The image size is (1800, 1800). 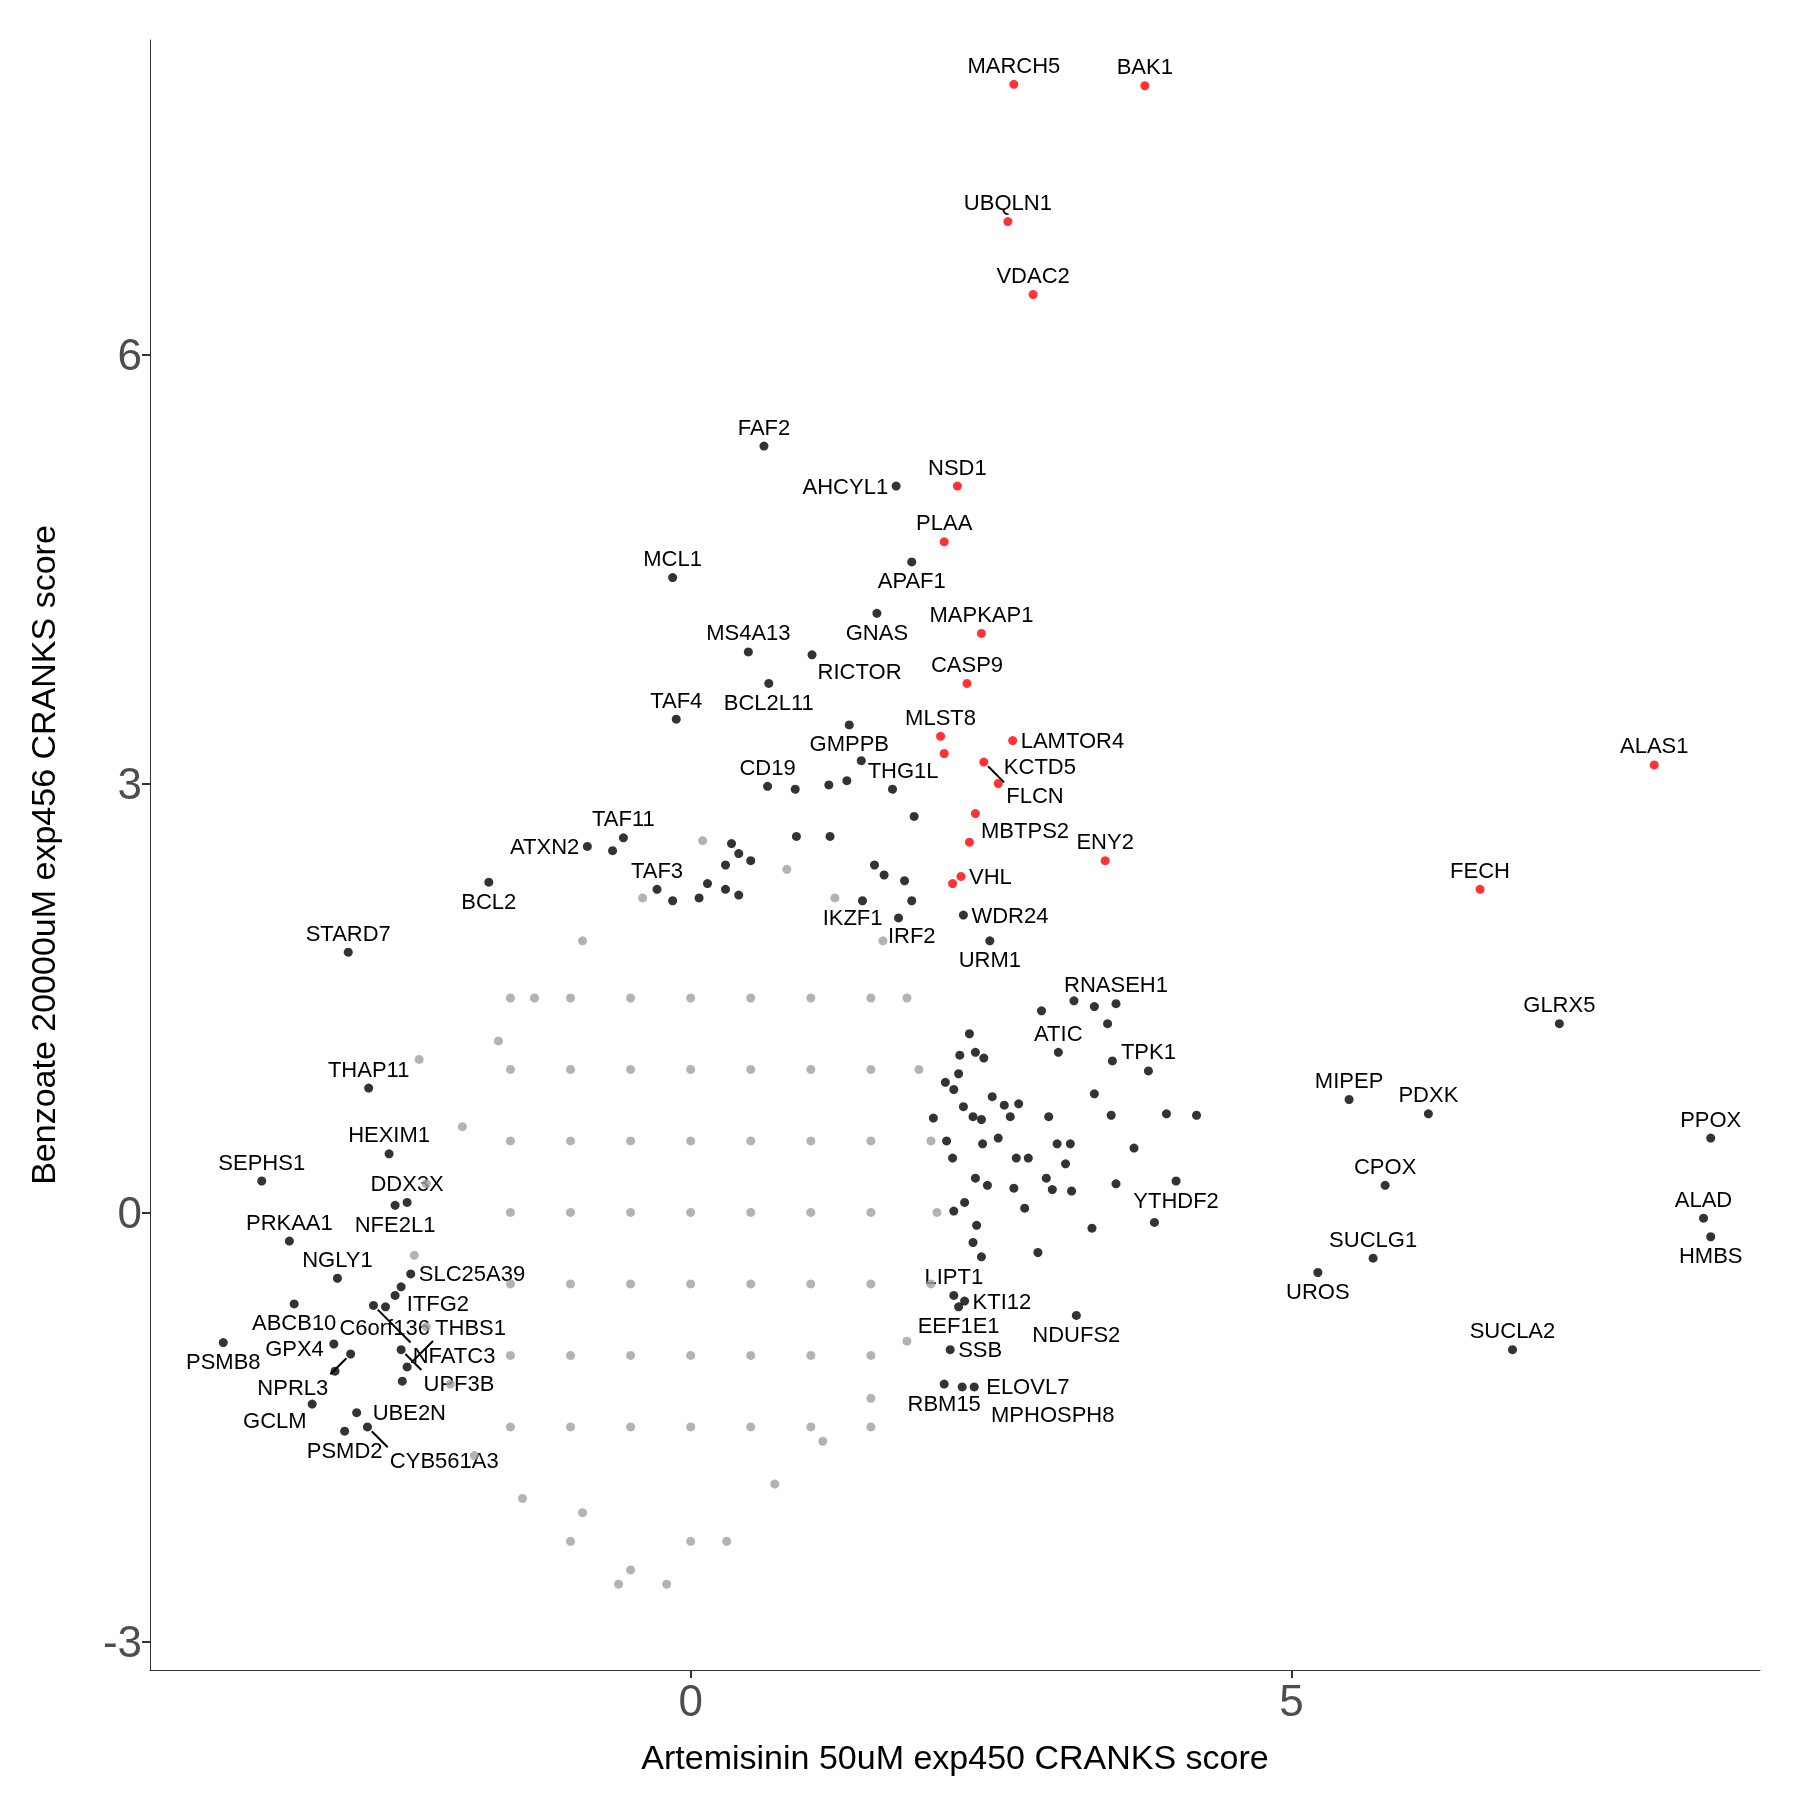 What do you see at coordinates (1318, 1292) in the screenshot?
I see `annotation: UROS` at bounding box center [1318, 1292].